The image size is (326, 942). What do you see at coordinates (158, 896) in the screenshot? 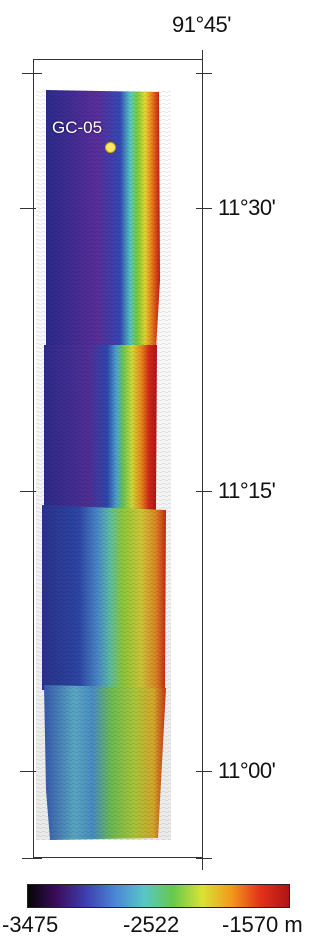
I see `depth-colorbar` at bounding box center [158, 896].